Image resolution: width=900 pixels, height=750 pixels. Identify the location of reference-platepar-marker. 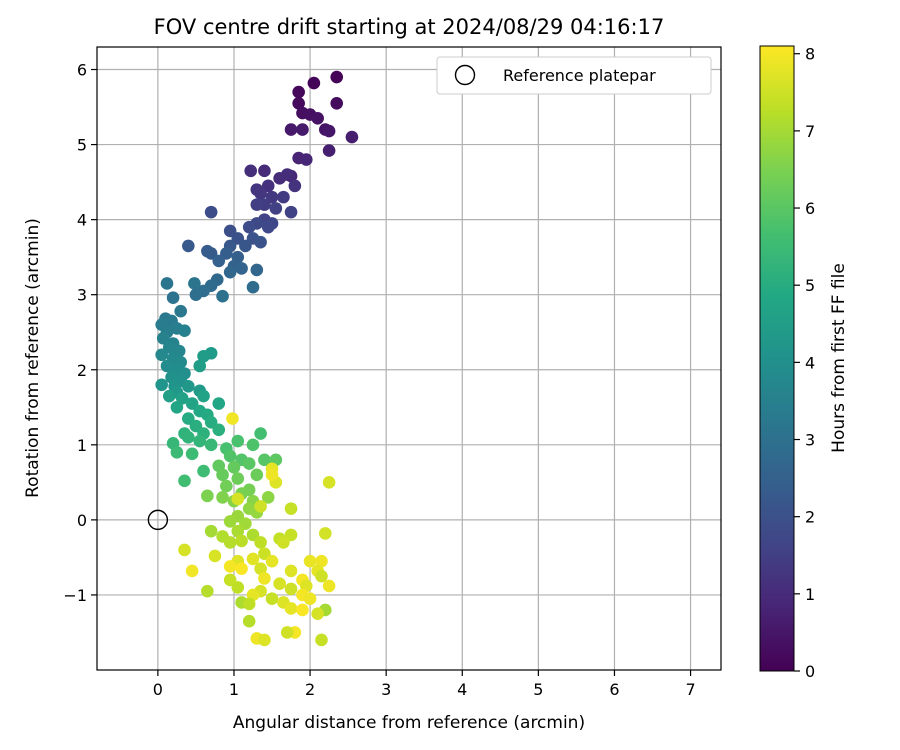
(158, 520).